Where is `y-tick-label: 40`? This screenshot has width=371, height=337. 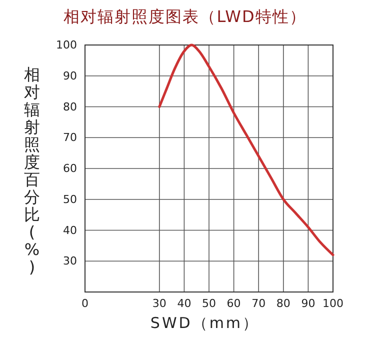 y-tick-label: 40 is located at coordinates (70, 230).